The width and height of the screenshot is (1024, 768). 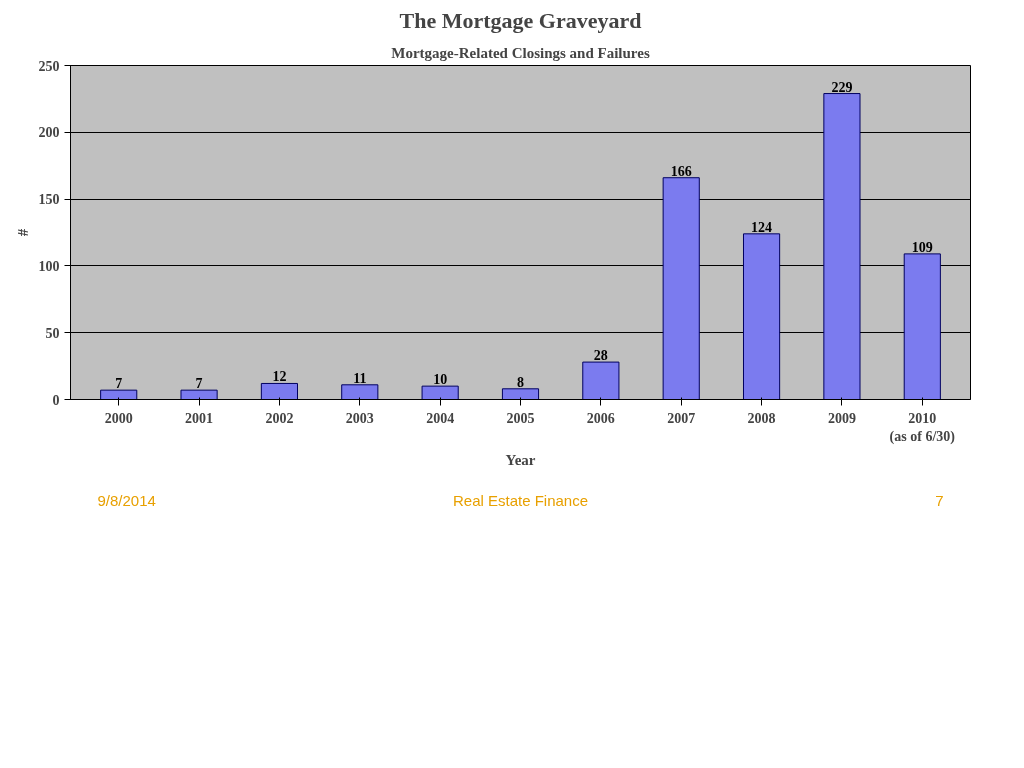 I want to click on x-tick-label: 2009, so click(x=841, y=418).